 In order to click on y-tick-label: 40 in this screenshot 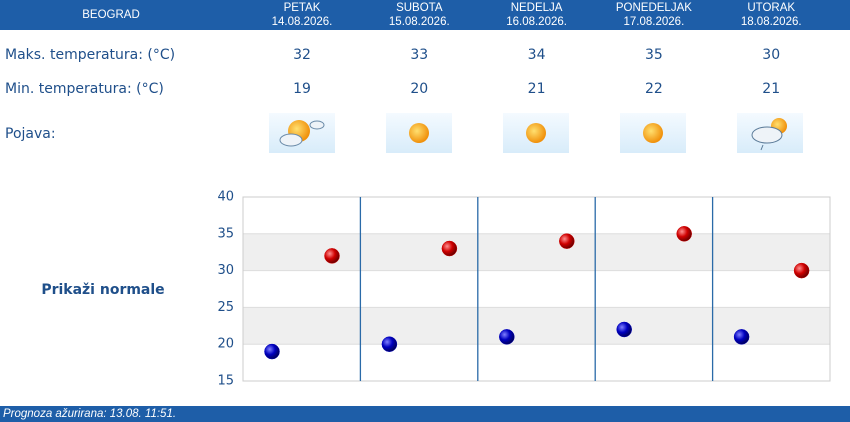, I will do `click(225, 197)`.